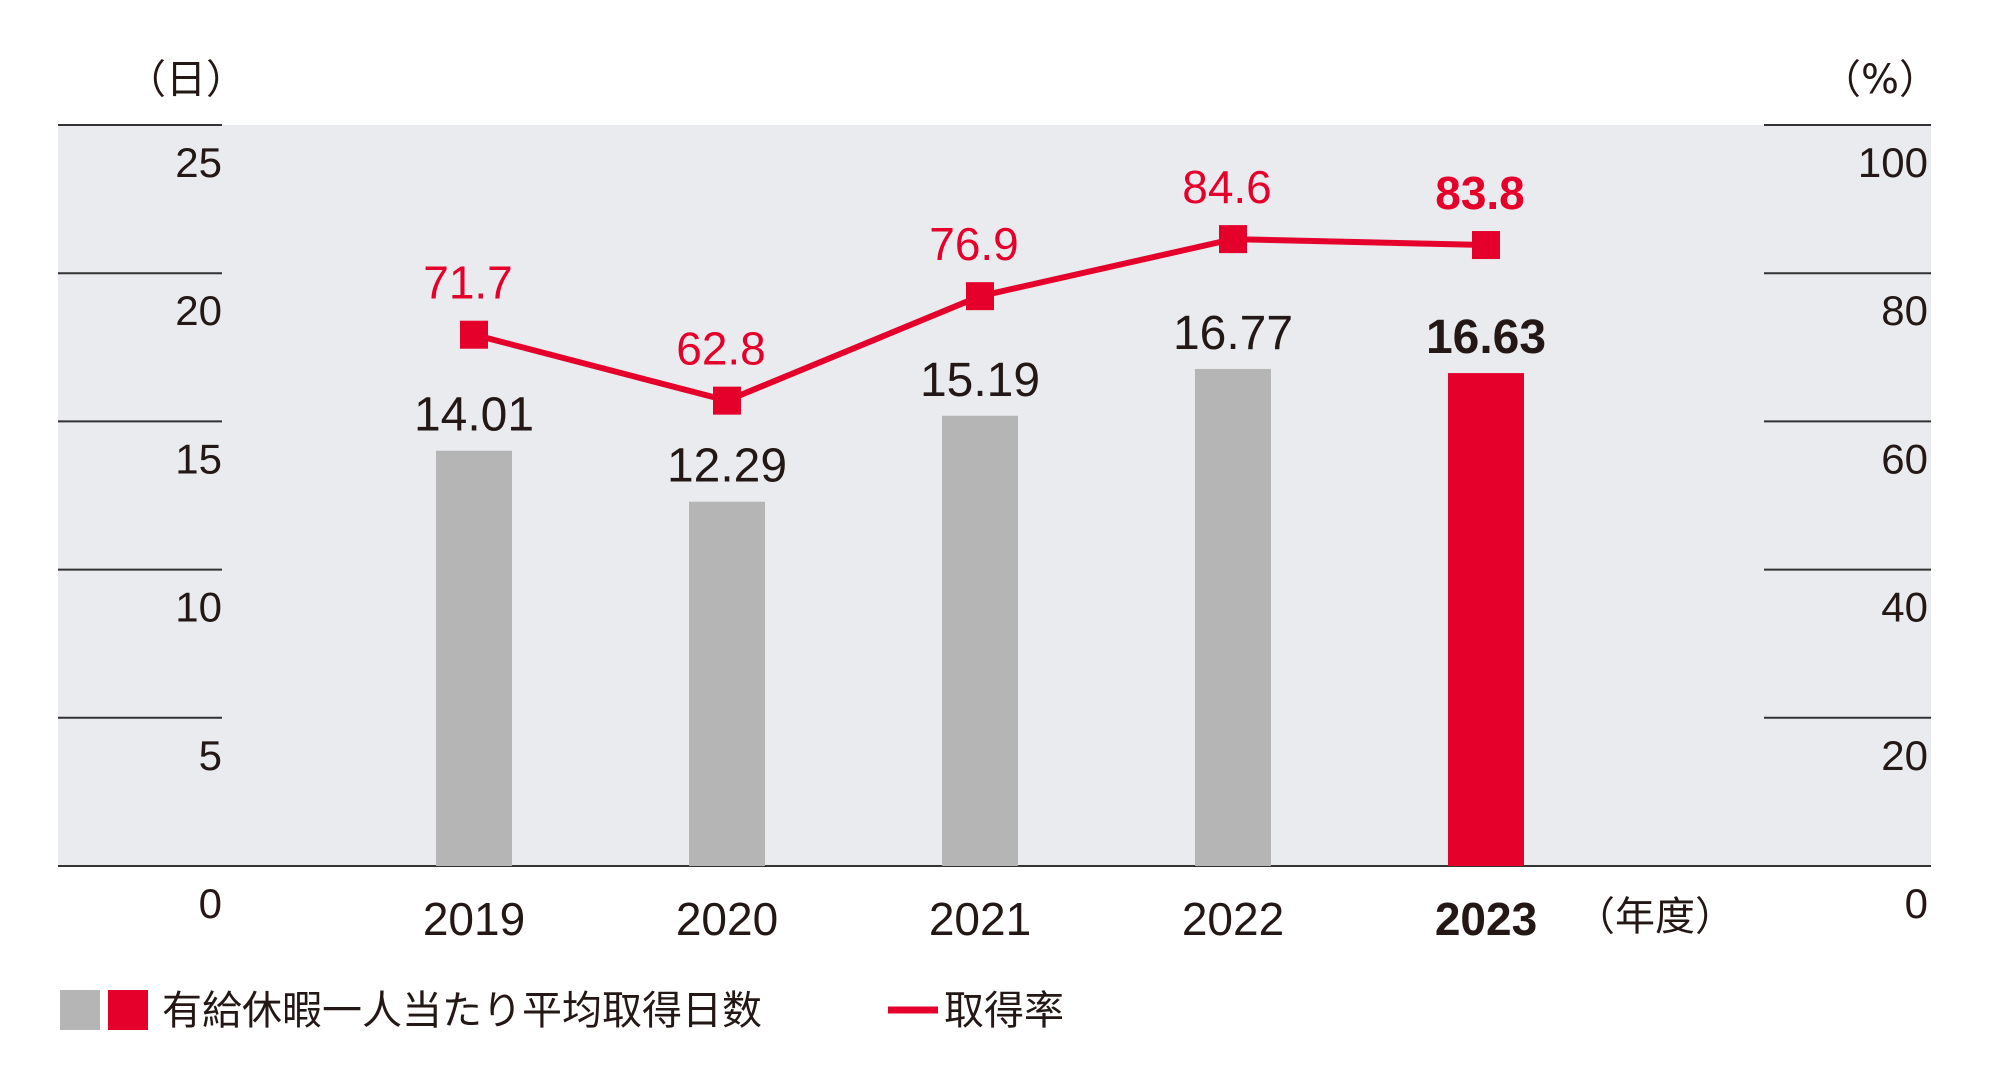  I want to click on x-tick-label: 2020, so click(727, 919).